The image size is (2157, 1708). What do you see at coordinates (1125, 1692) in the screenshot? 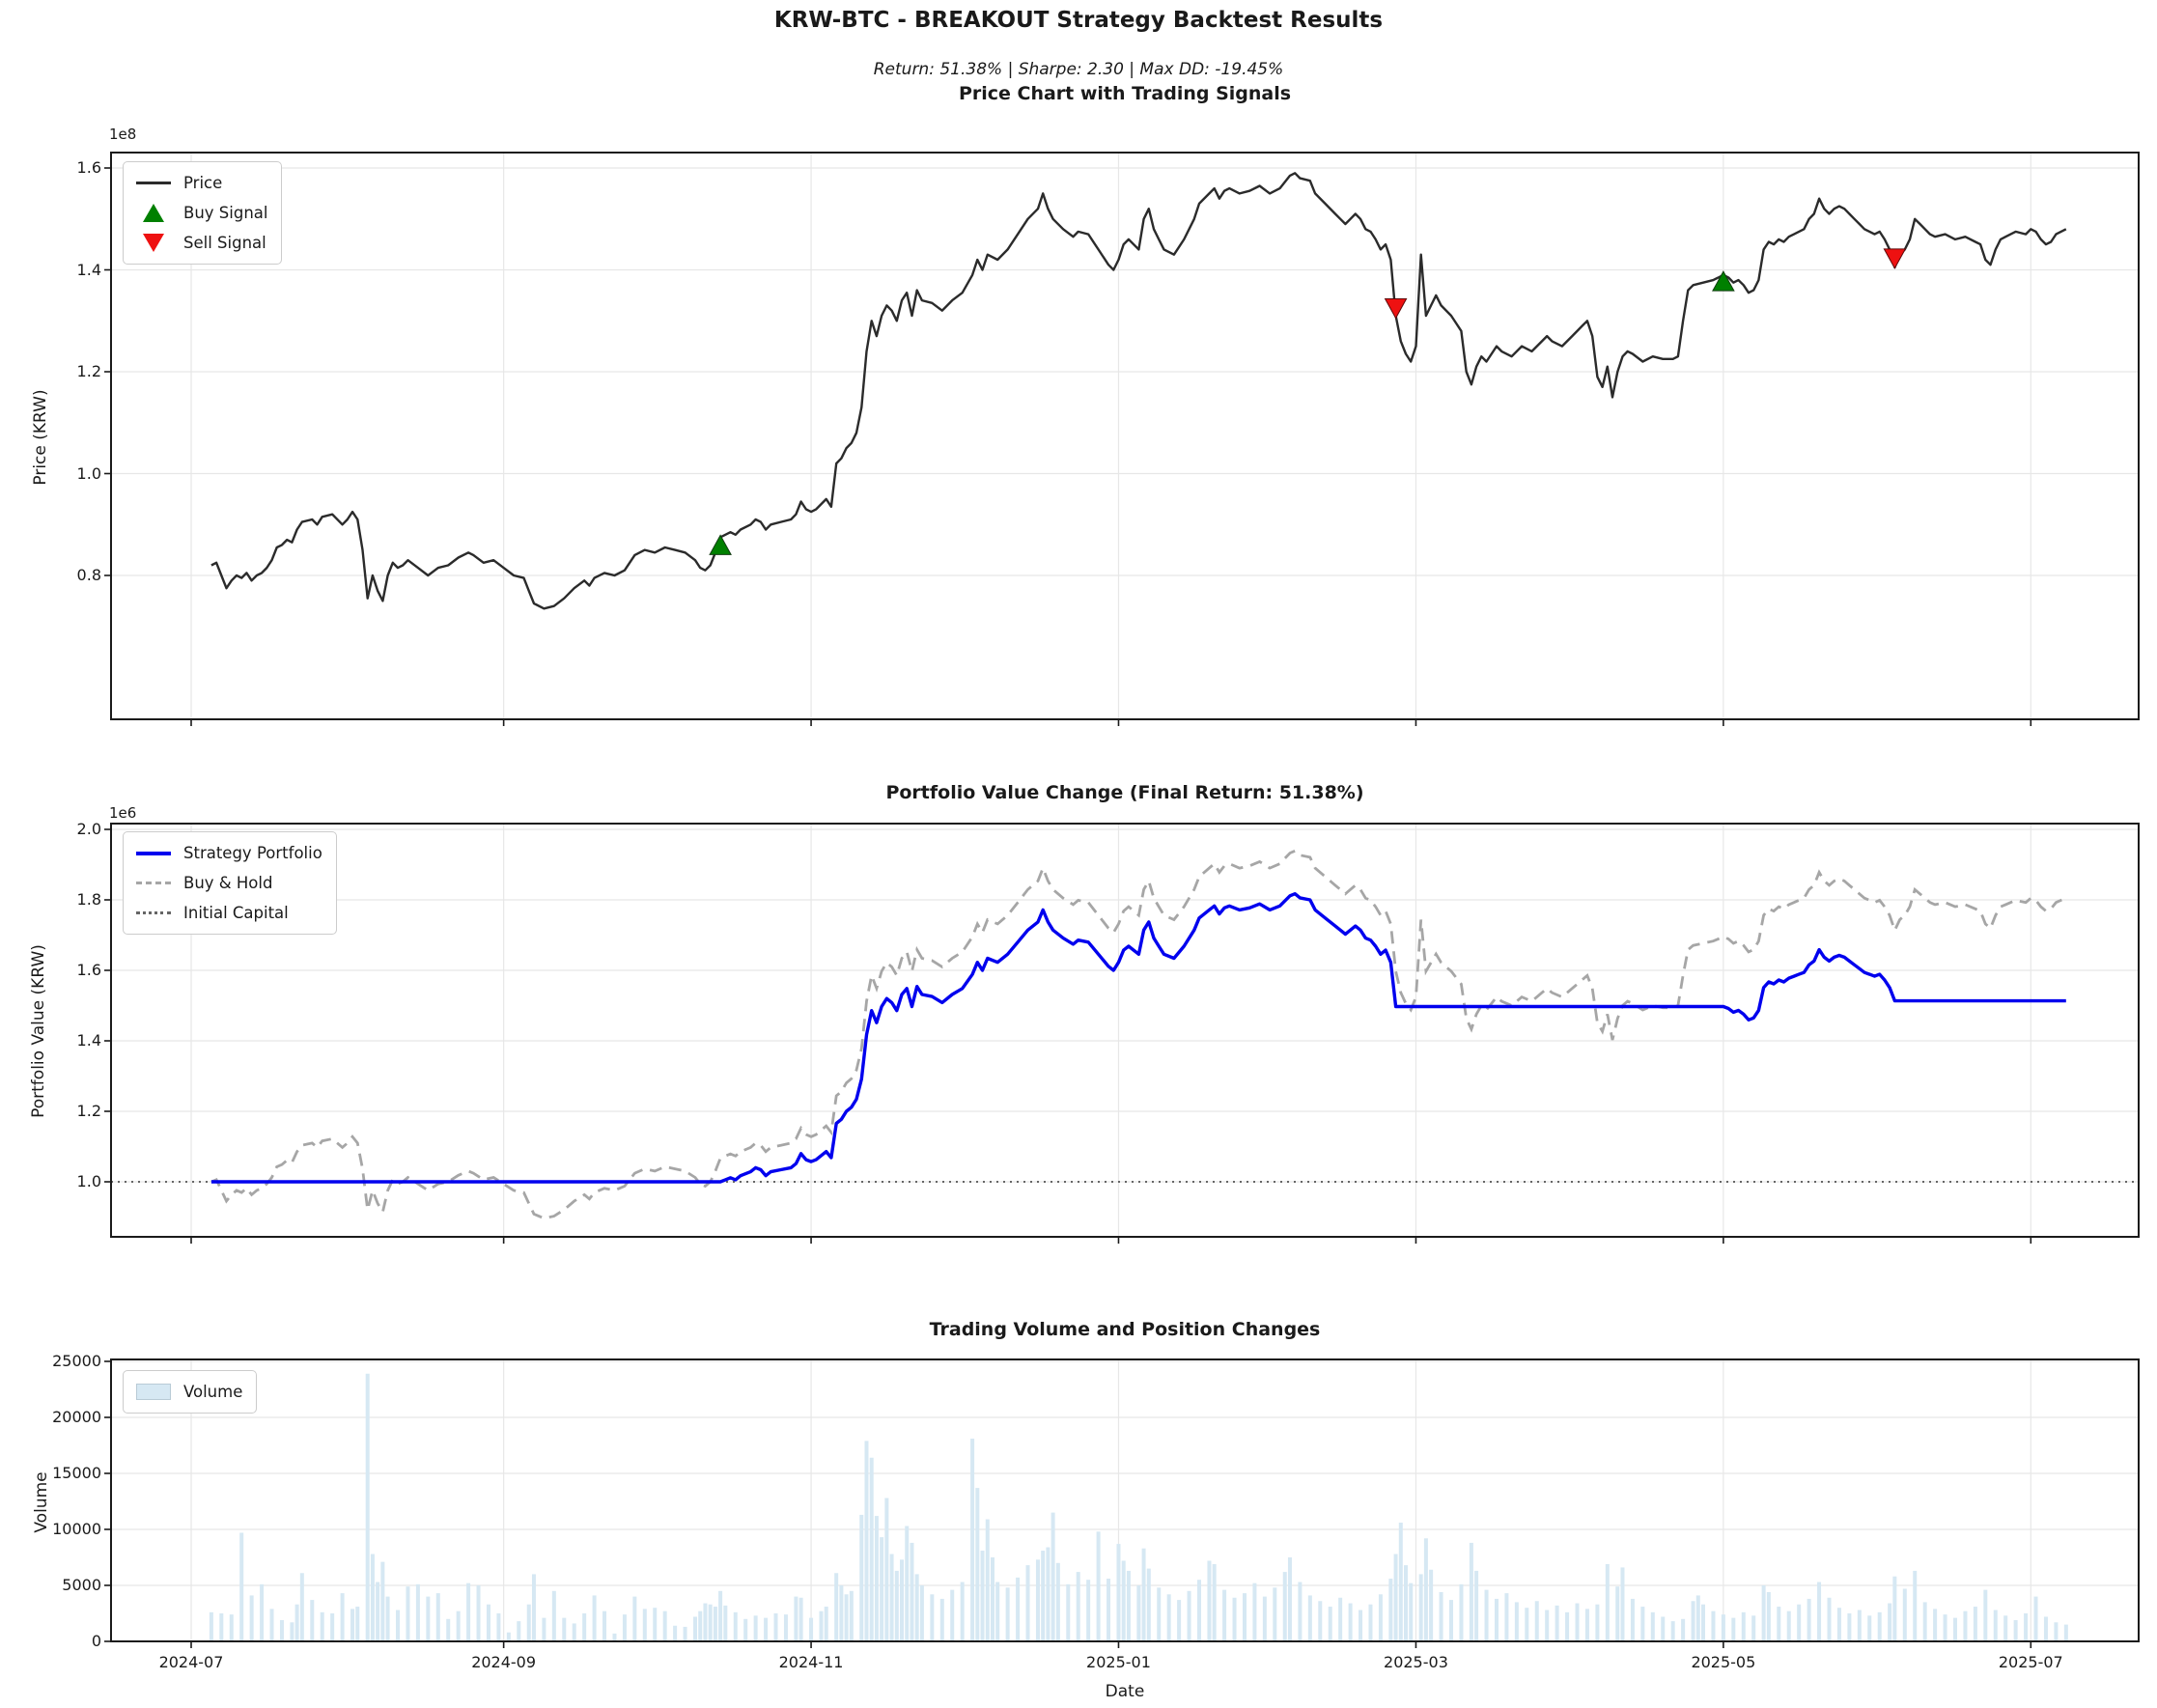
I see `xaxis-label: Date` at bounding box center [1125, 1692].